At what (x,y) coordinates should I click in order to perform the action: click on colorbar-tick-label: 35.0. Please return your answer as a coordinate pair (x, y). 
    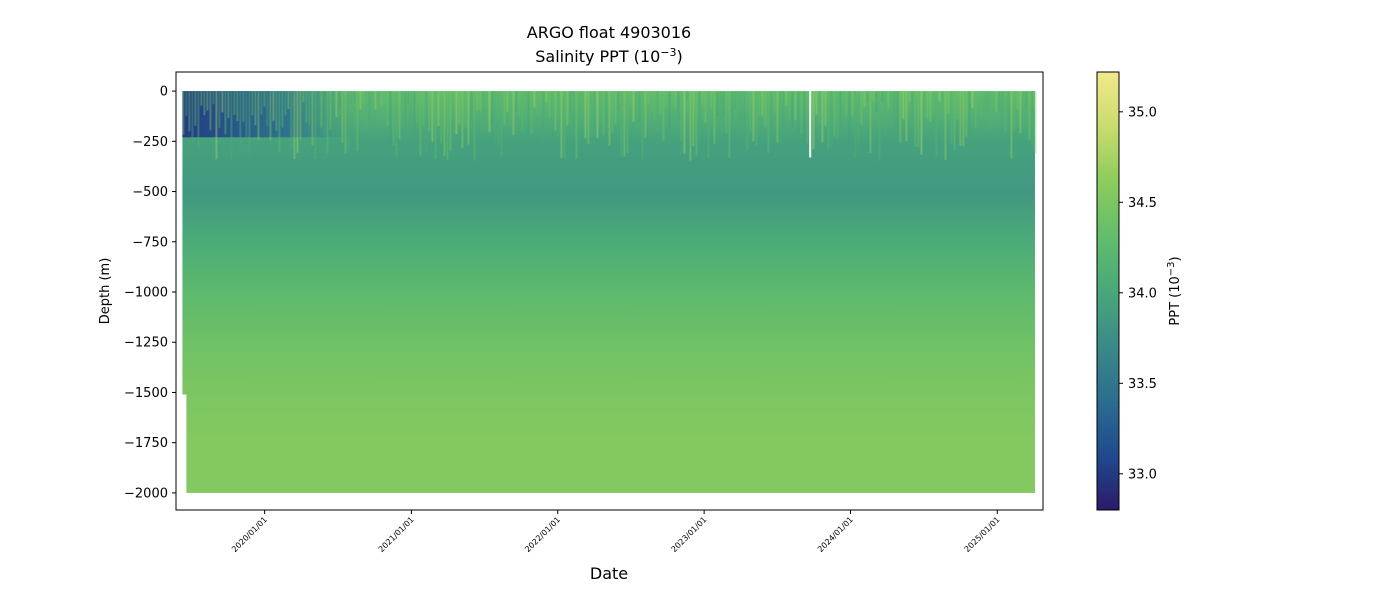
    Looking at the image, I should click on (1142, 112).